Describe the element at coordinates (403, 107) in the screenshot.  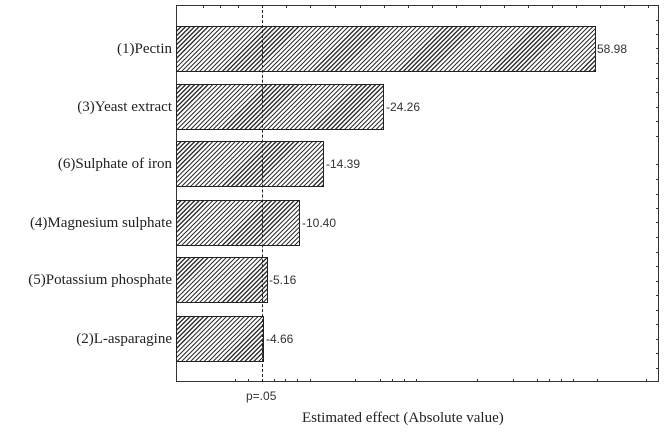
I see `value-label: -24.26` at that location.